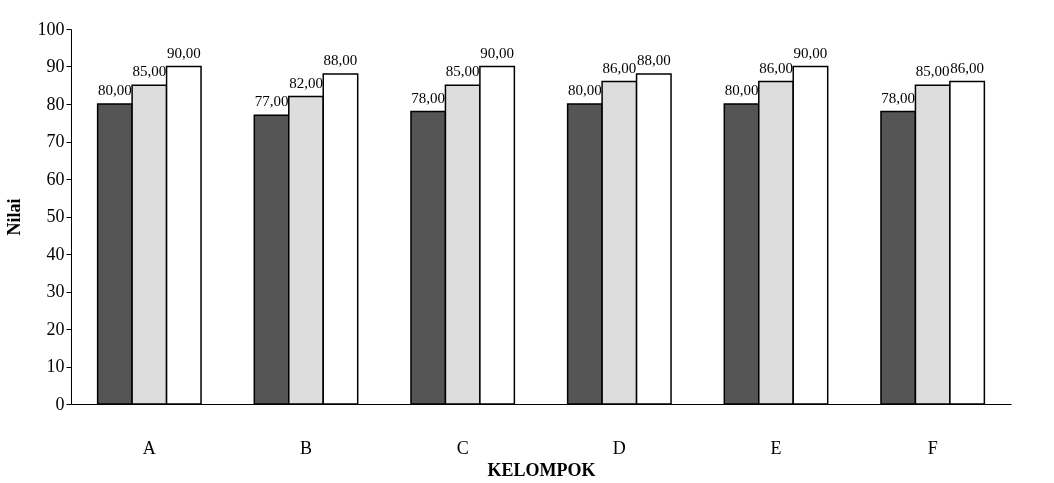 The height and width of the screenshot is (483, 1054). I want to click on data-label: 82,00, so click(306, 82).